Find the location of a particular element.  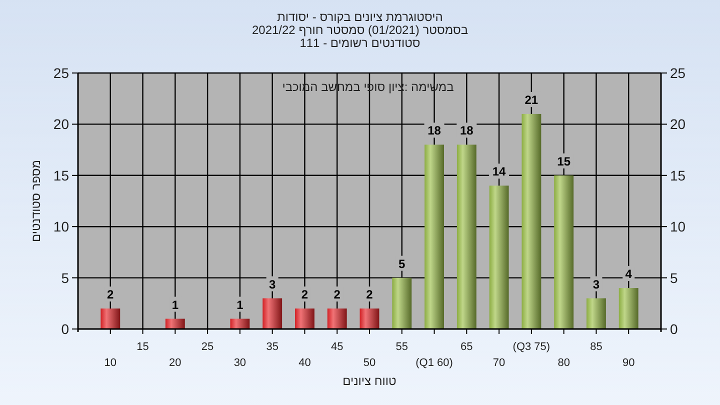

y2-tick-label: 15 is located at coordinates (678, 175).